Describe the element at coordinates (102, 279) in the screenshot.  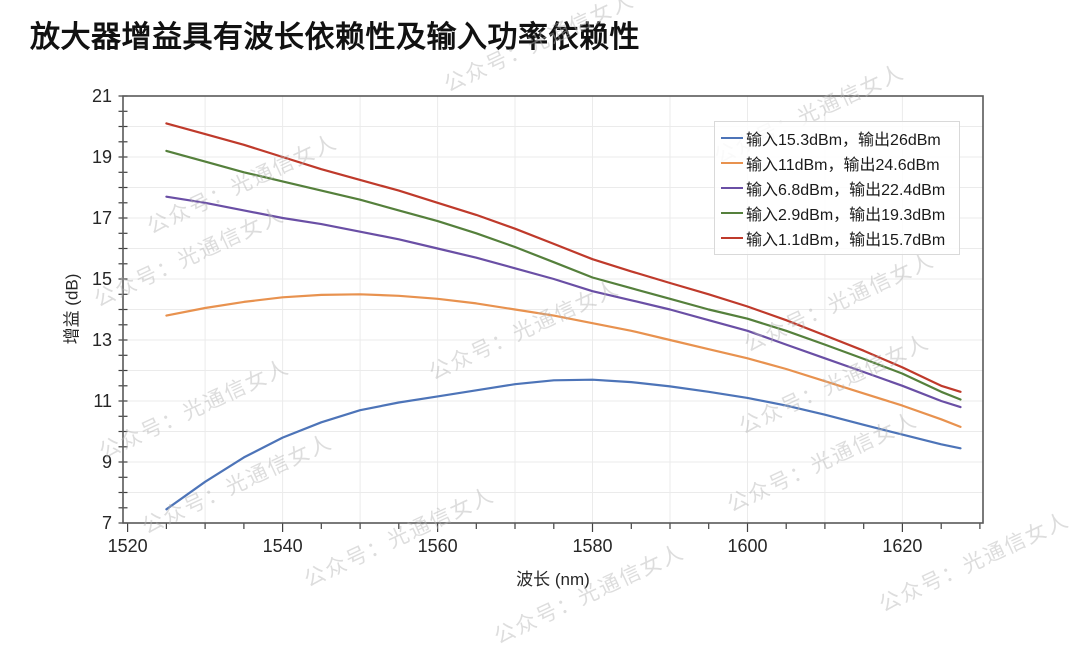
I see `y-tick-label: 15` at that location.